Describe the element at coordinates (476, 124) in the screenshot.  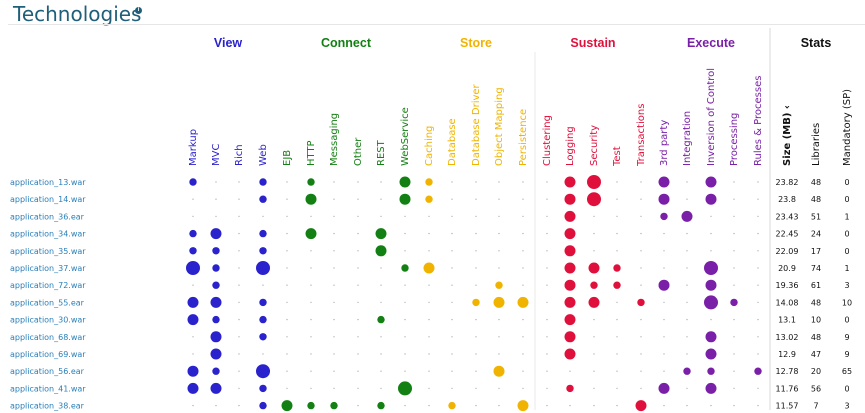
I see `column-header-database-driver: Database Driver` at that location.